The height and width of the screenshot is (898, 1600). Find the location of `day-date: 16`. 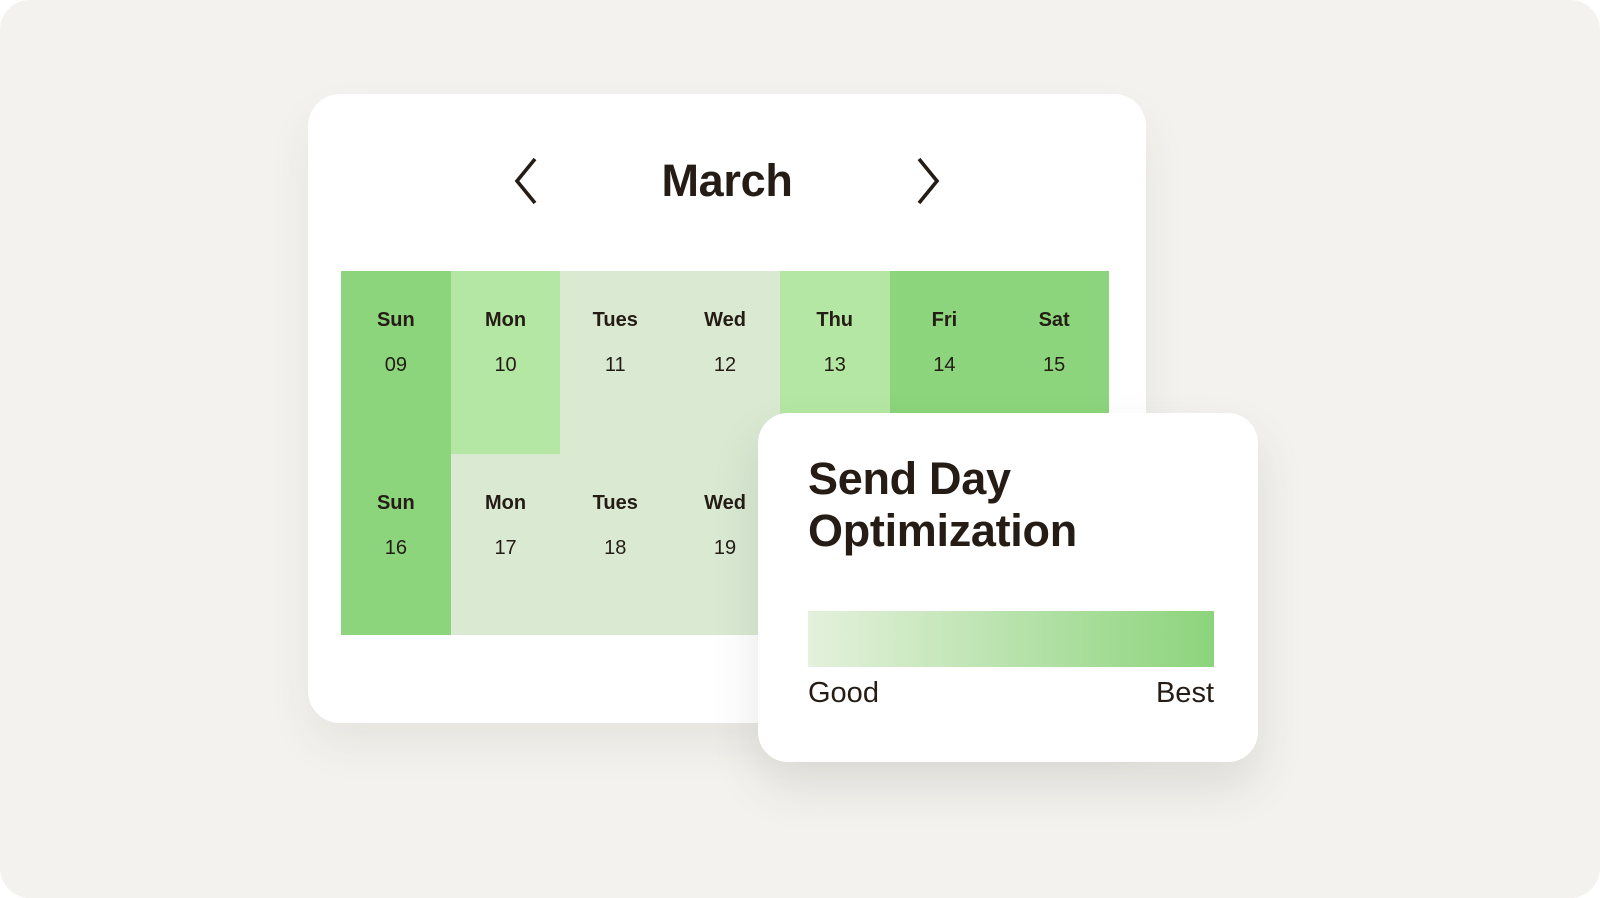

day-date: 16 is located at coordinates (395, 548).